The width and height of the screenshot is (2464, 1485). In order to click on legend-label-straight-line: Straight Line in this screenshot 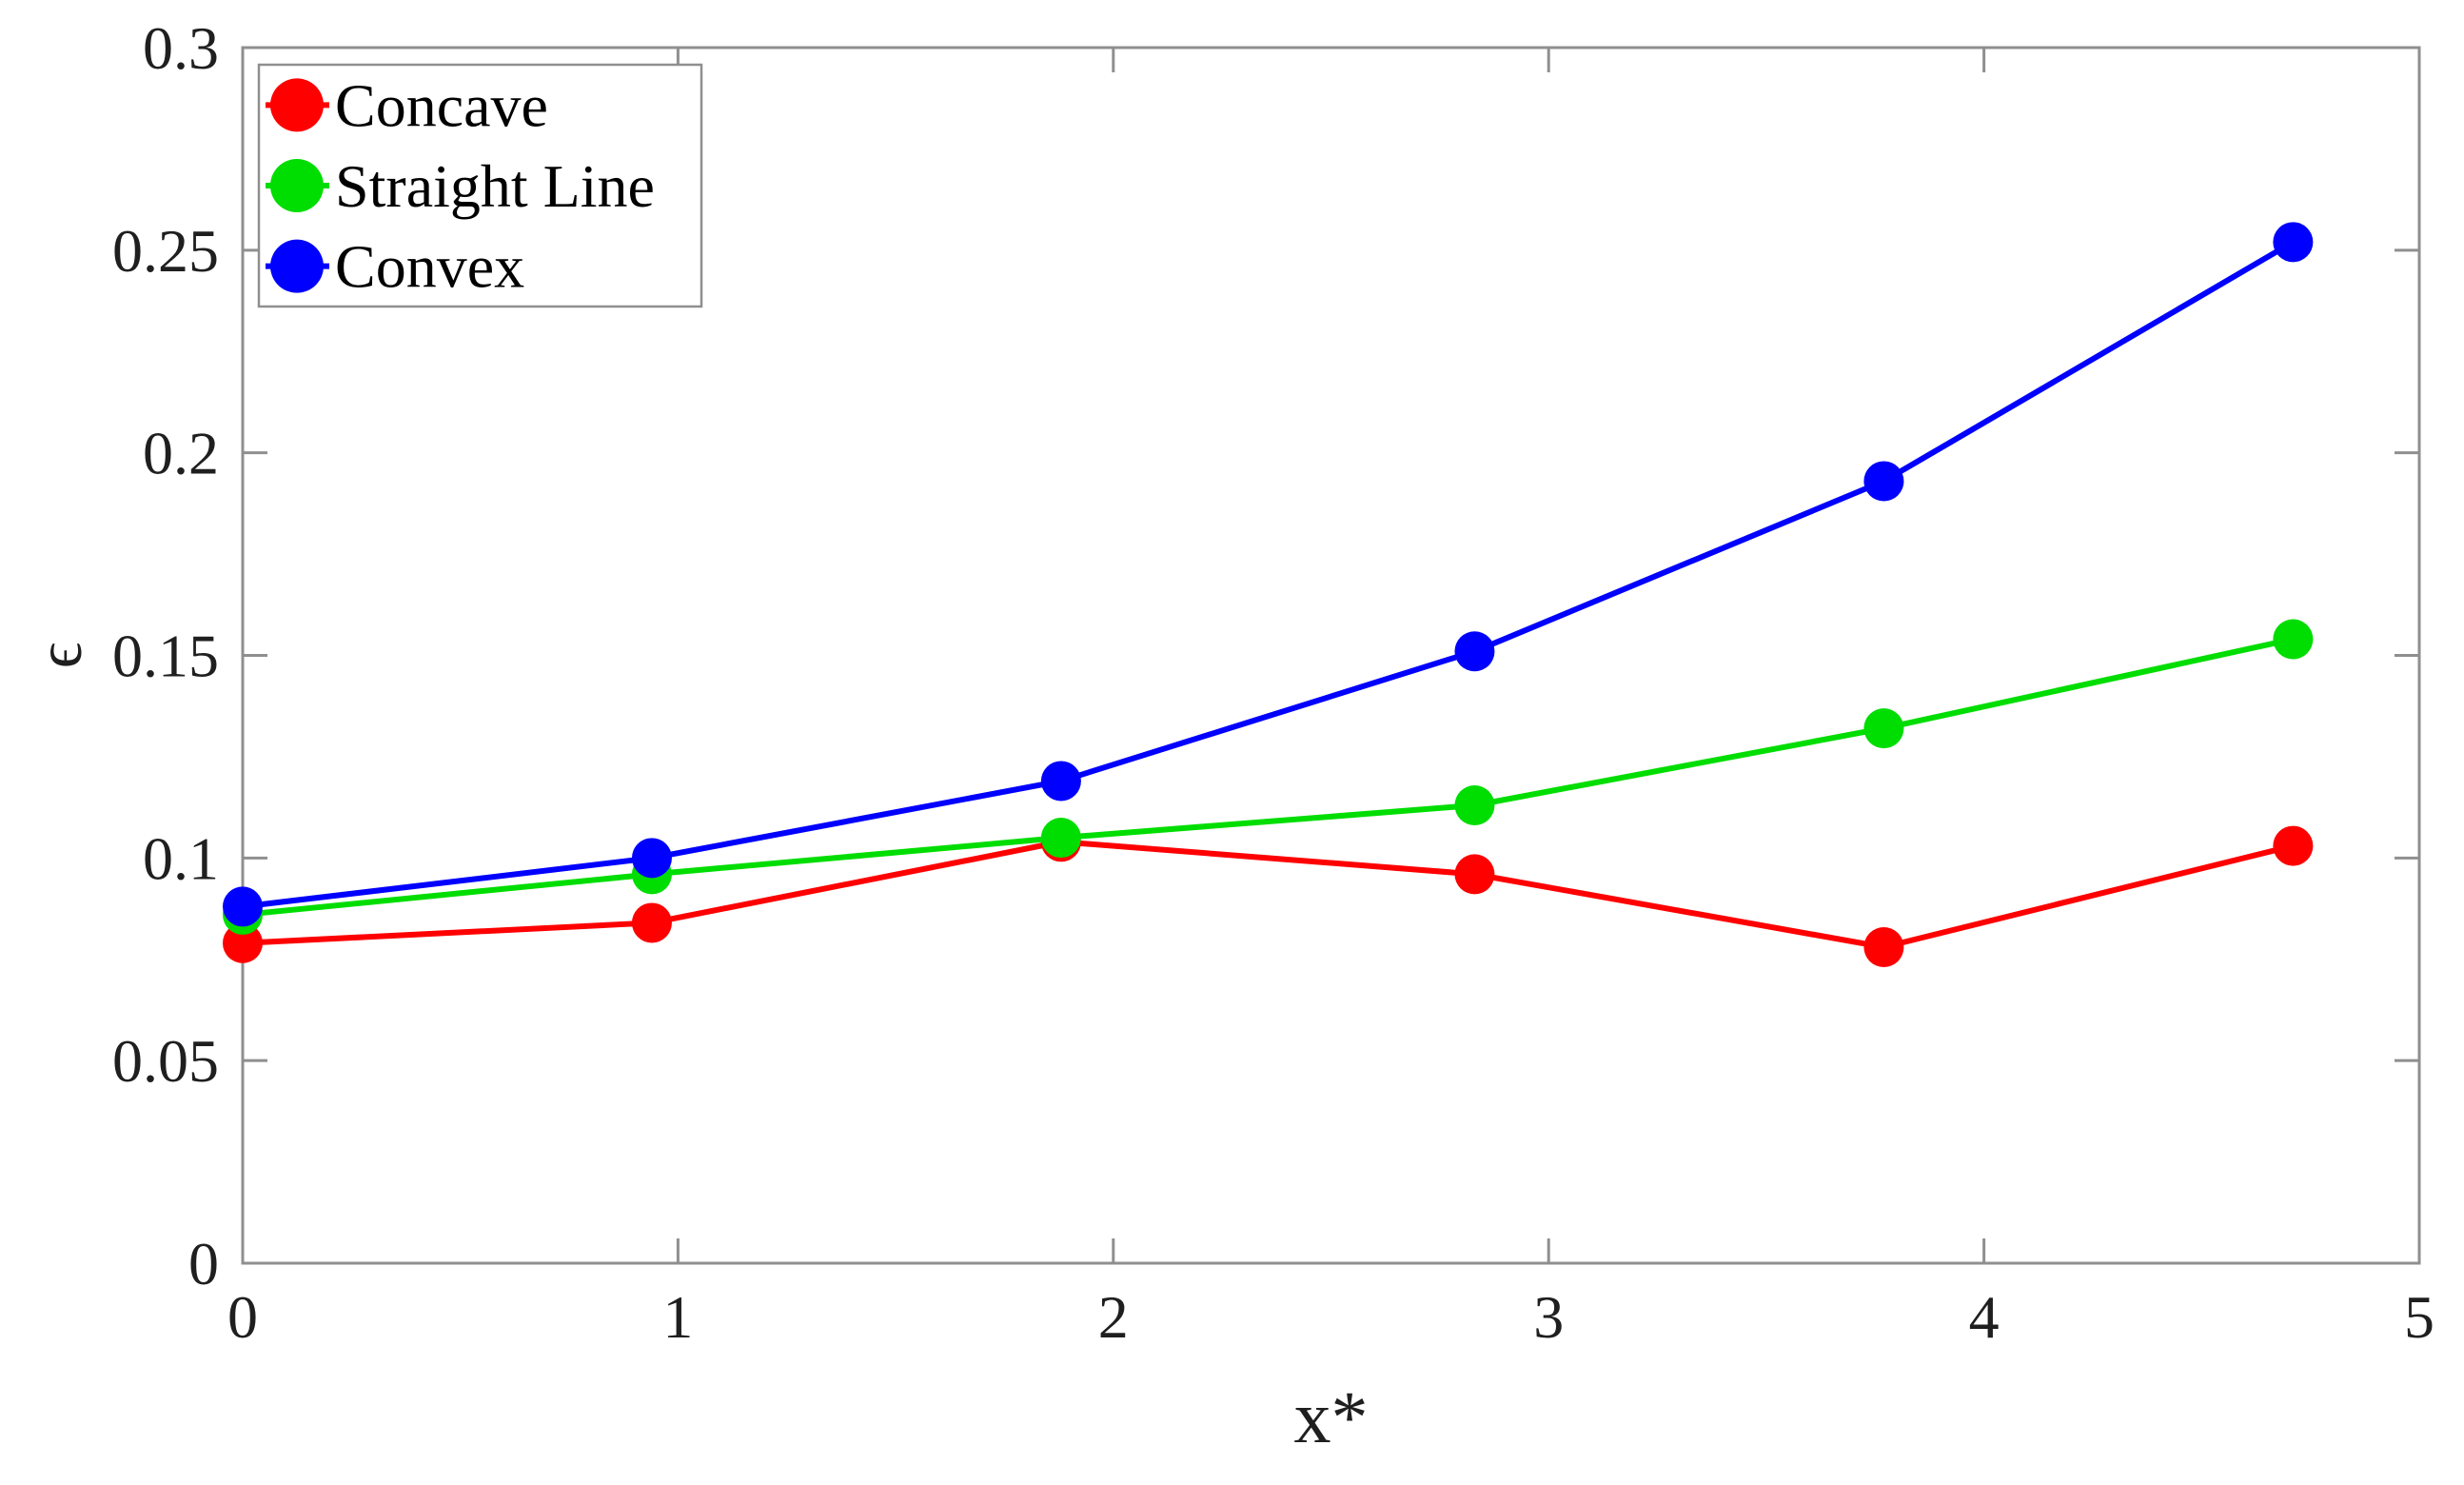, I will do `click(495, 186)`.